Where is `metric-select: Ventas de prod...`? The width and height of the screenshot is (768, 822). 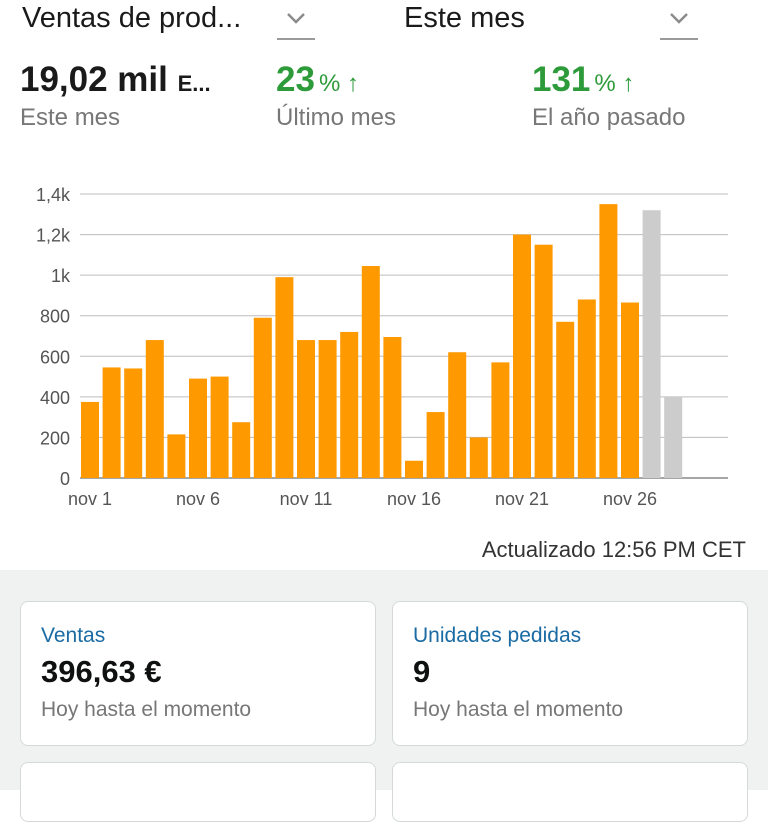
metric-select: Ventas de prod... is located at coordinates (132, 18).